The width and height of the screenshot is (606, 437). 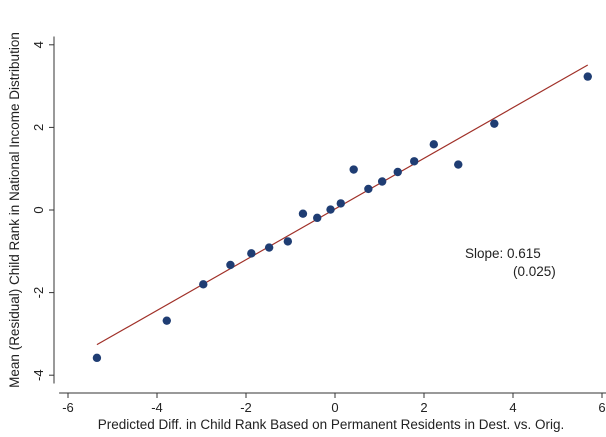 I want to click on slope-annotation: Slope: 0.615, so click(x=503, y=253).